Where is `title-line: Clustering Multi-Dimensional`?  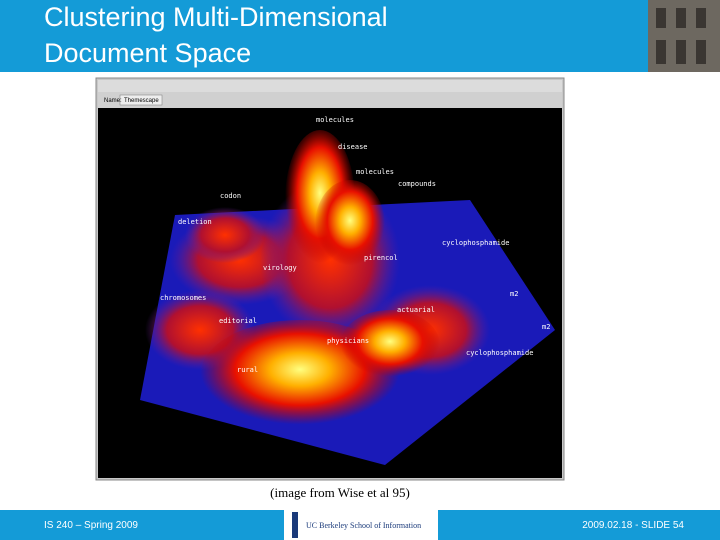 title-line: Clustering Multi-Dimensional is located at coordinates (216, 17).